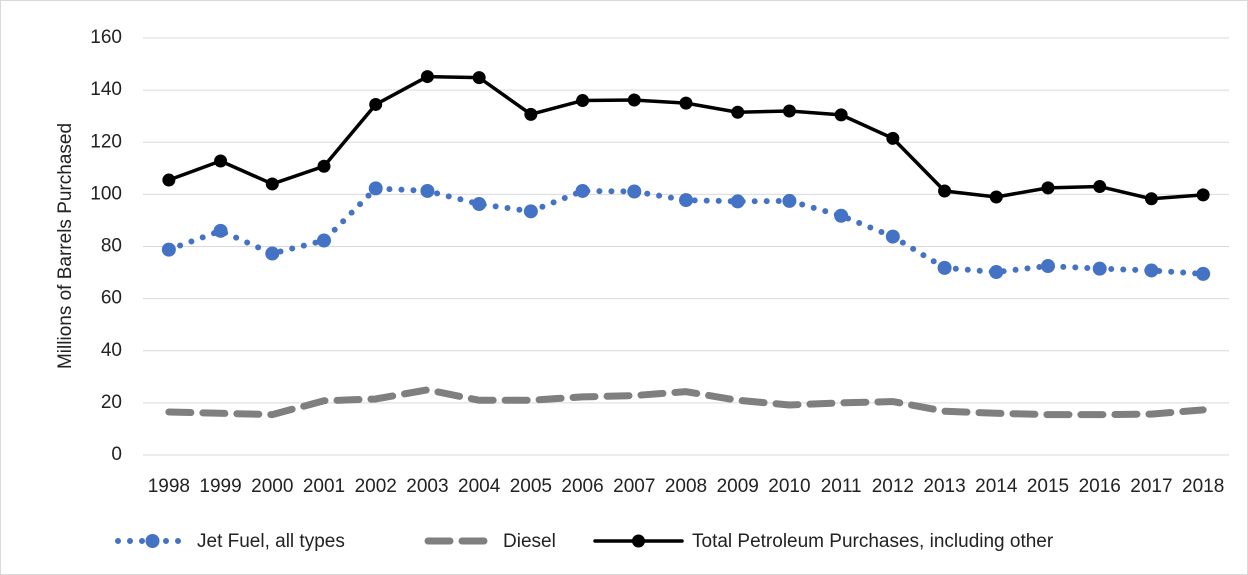  Describe the element at coordinates (893, 486) in the screenshot. I see `x-tick-label: 2012` at that location.